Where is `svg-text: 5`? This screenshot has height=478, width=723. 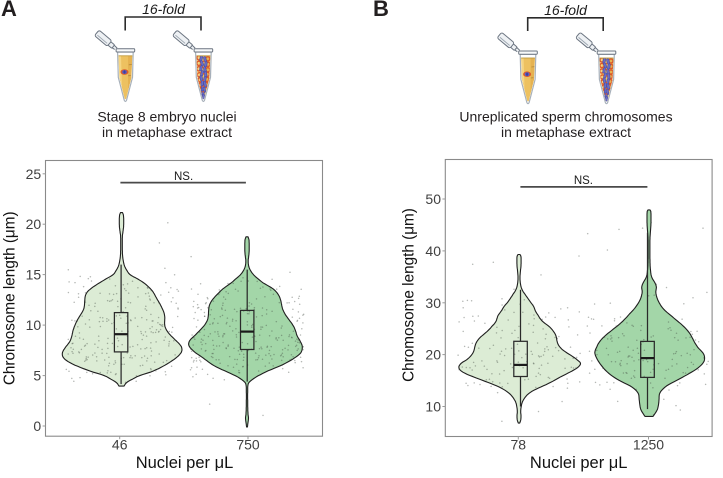 svg-text: 5 is located at coordinates (37, 376).